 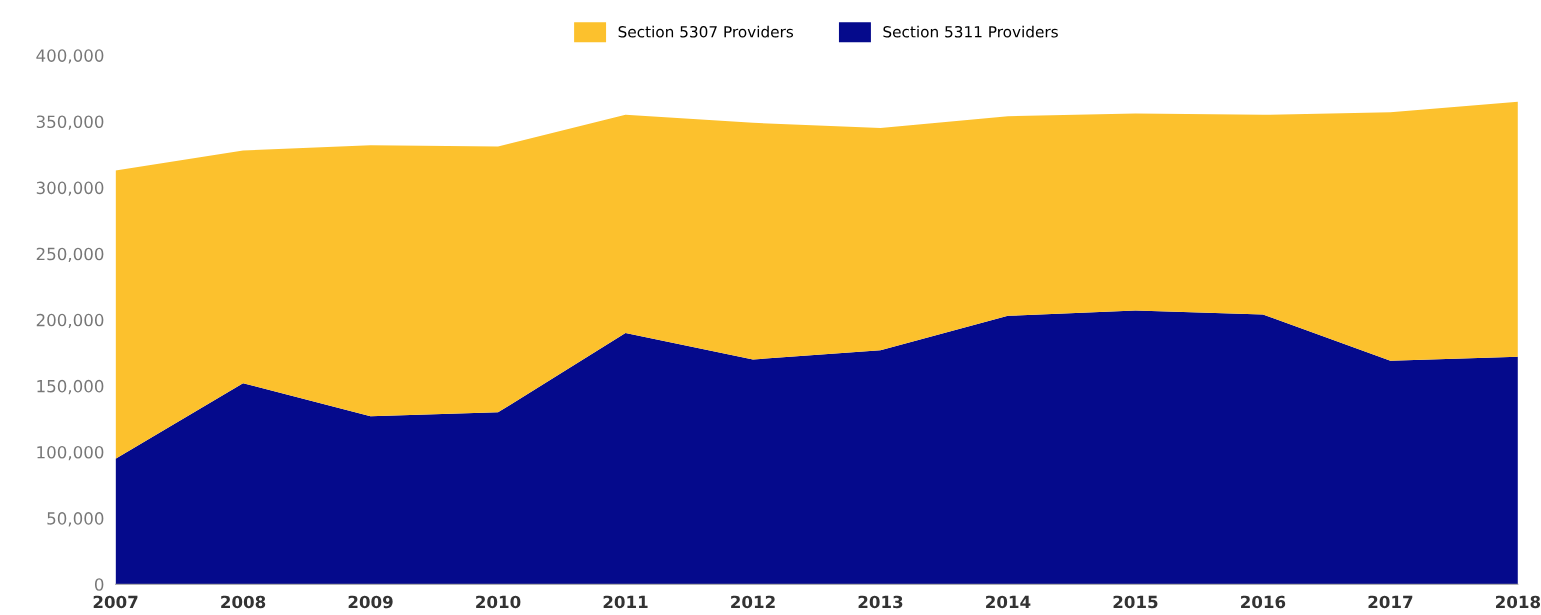 What do you see at coordinates (70, 321) in the screenshot?
I see `y-tick-label: 200,000` at bounding box center [70, 321].